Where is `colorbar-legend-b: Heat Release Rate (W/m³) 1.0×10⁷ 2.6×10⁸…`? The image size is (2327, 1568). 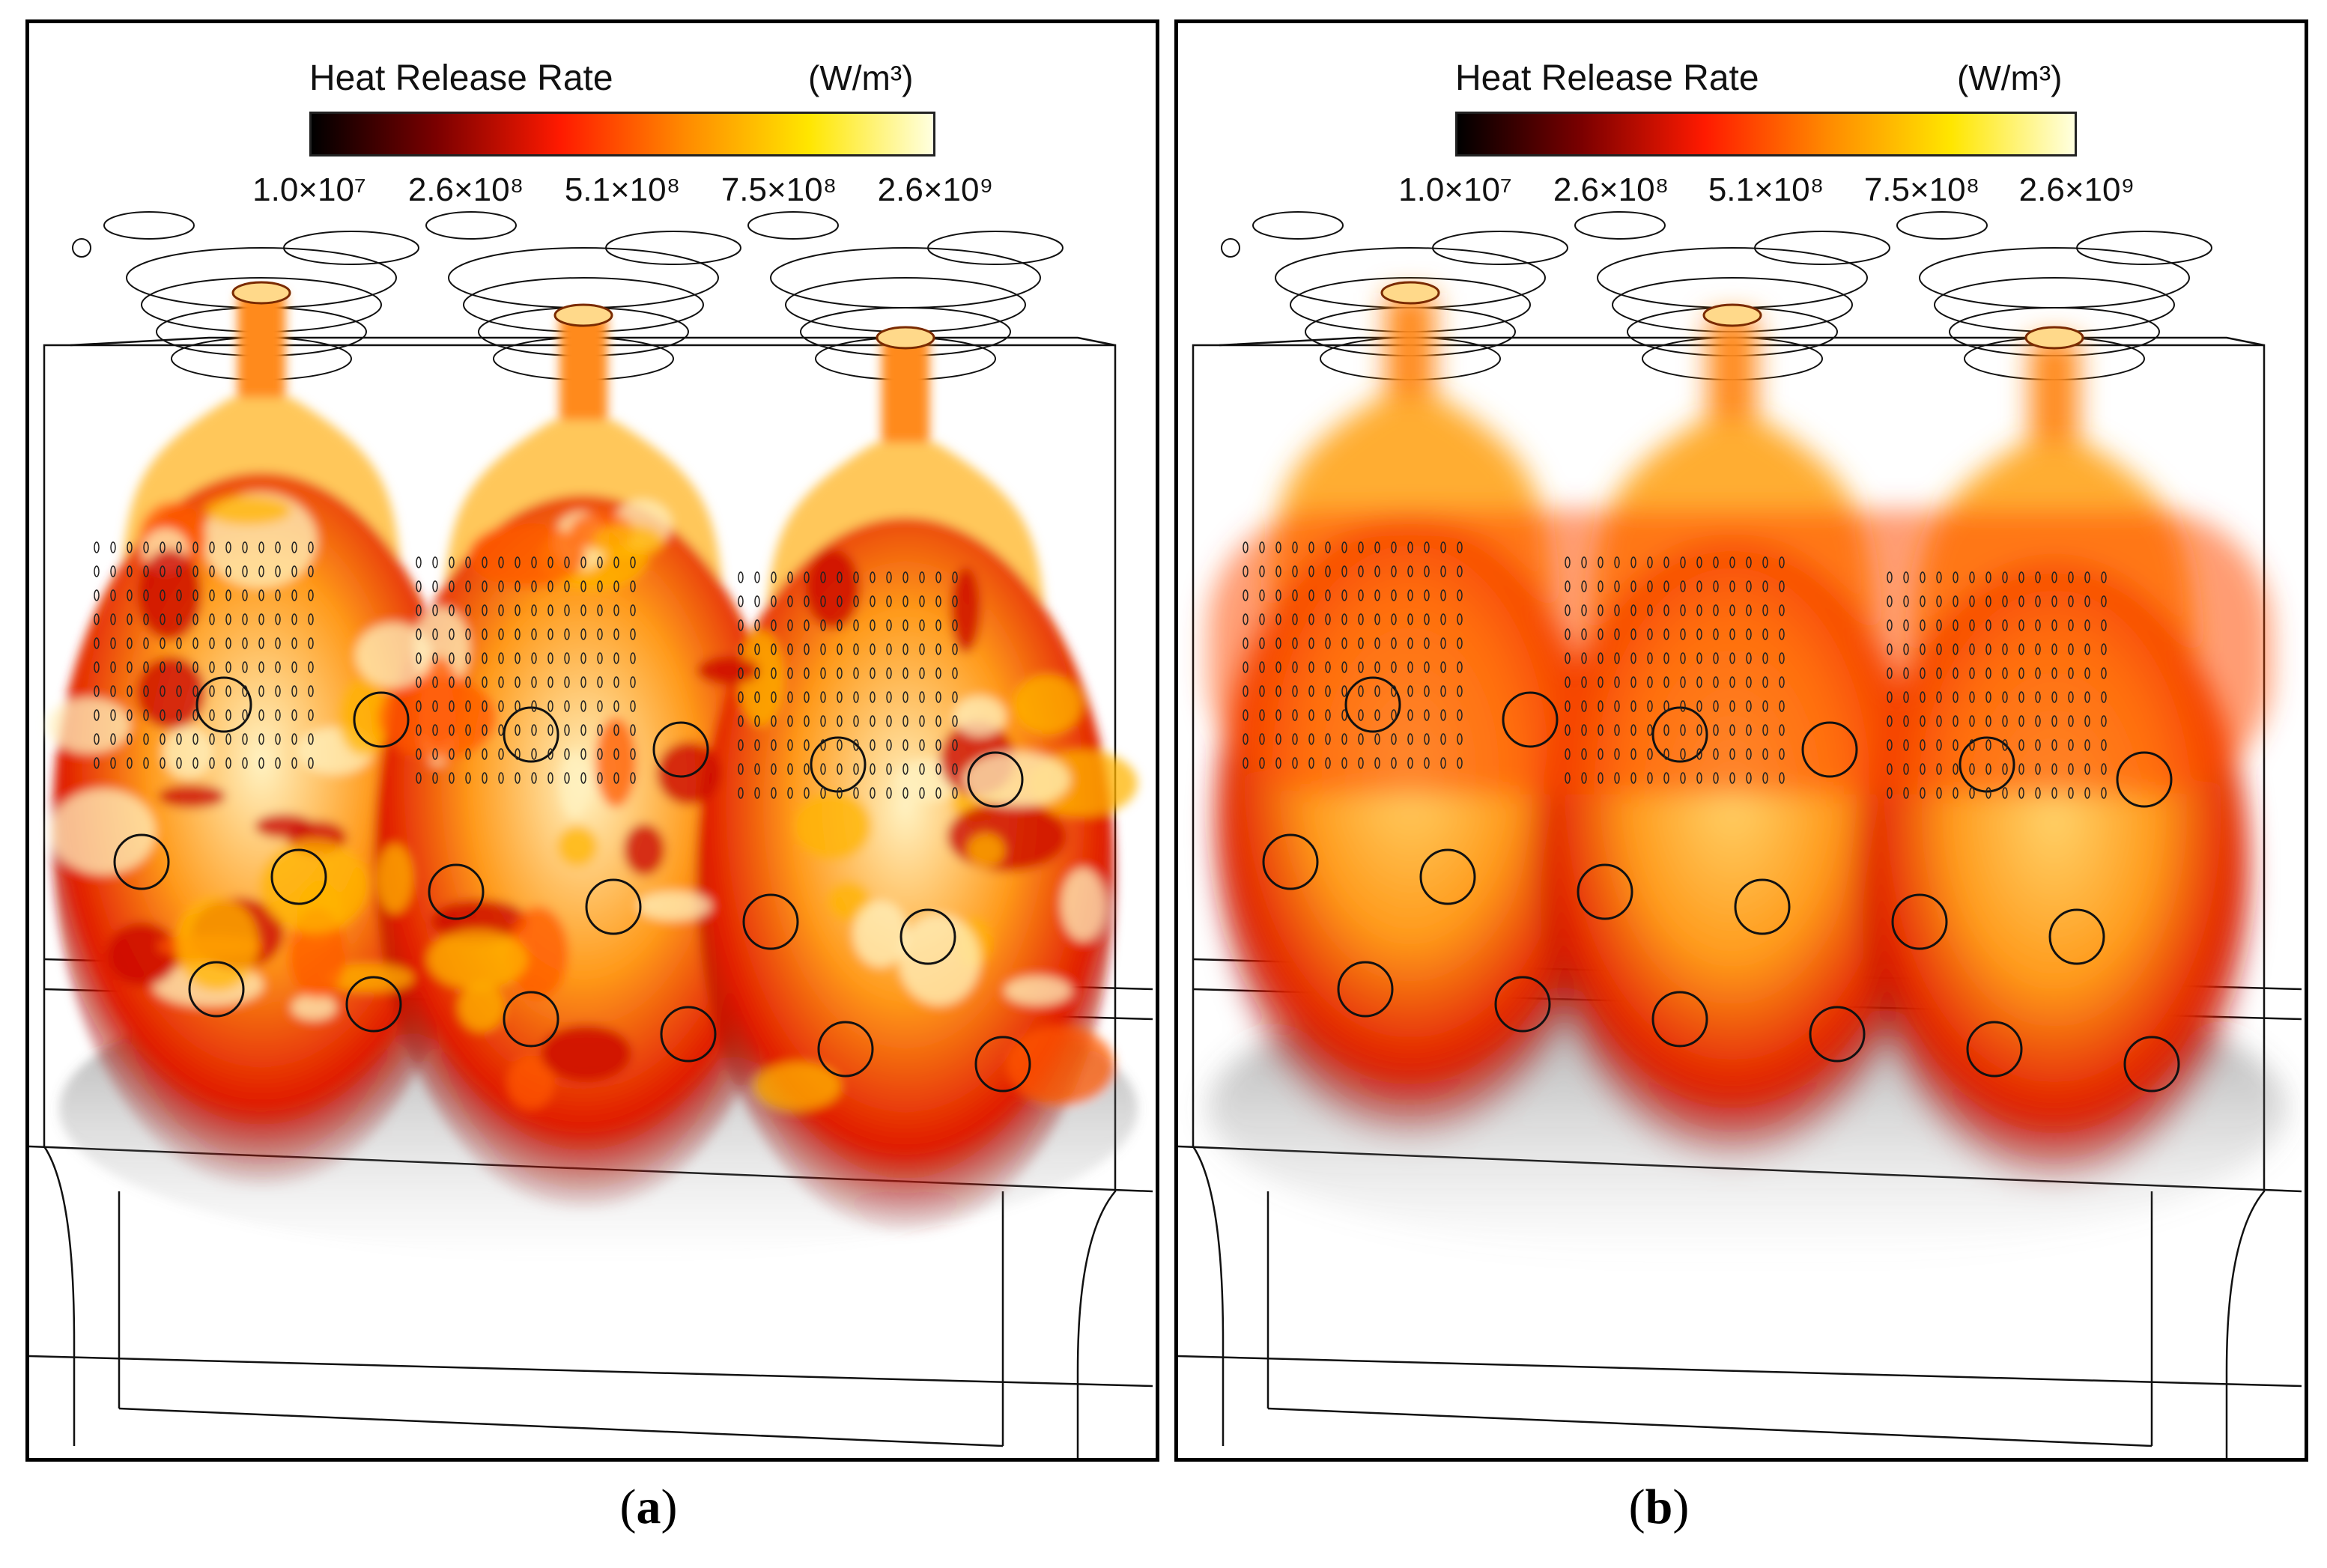
colorbar-legend-b: Heat Release Rate (W/m³) 1.0×10⁷ 2.6×10⁸… is located at coordinates (1742, 120).